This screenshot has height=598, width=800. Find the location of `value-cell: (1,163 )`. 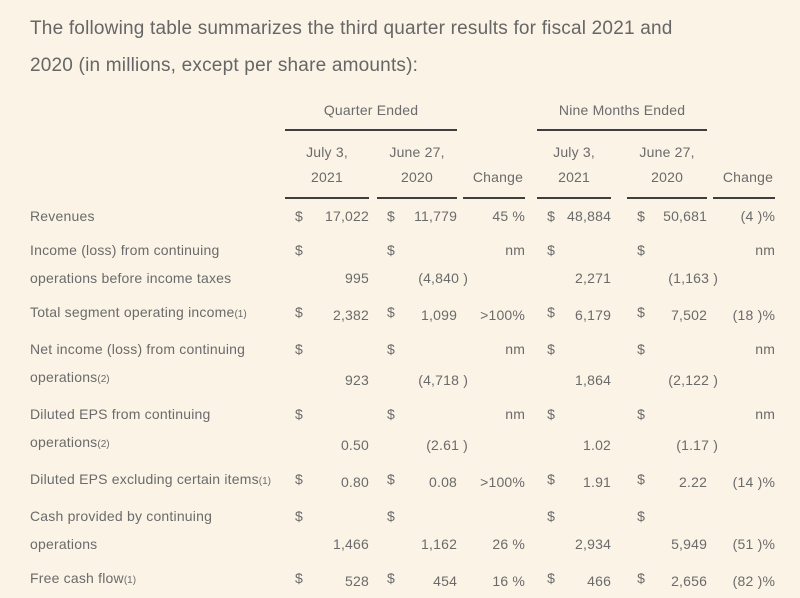

value-cell: (1,163 ) is located at coordinates (683, 264).